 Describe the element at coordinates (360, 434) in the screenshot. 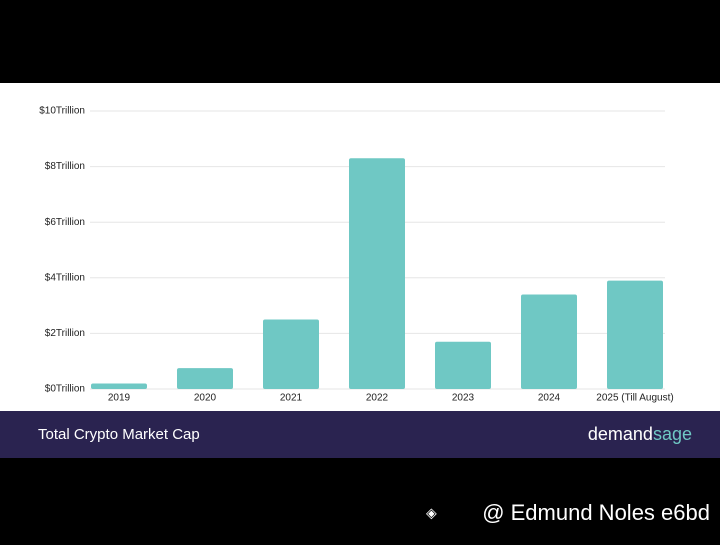

I see `footer-bar` at that location.